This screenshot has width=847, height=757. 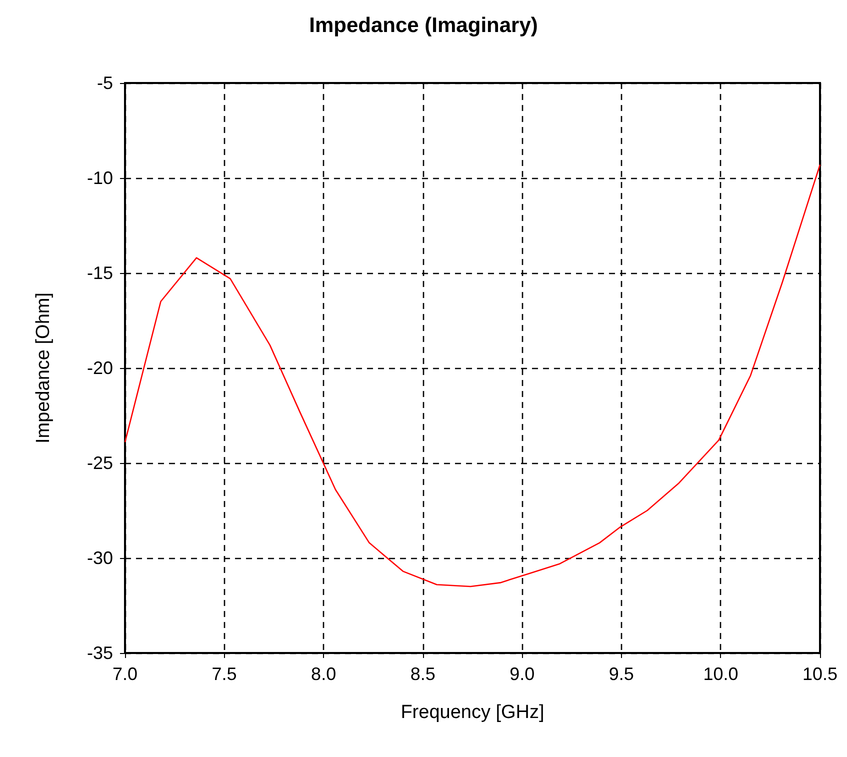 I want to click on x-tick-label: 8.5, so click(x=423, y=674).